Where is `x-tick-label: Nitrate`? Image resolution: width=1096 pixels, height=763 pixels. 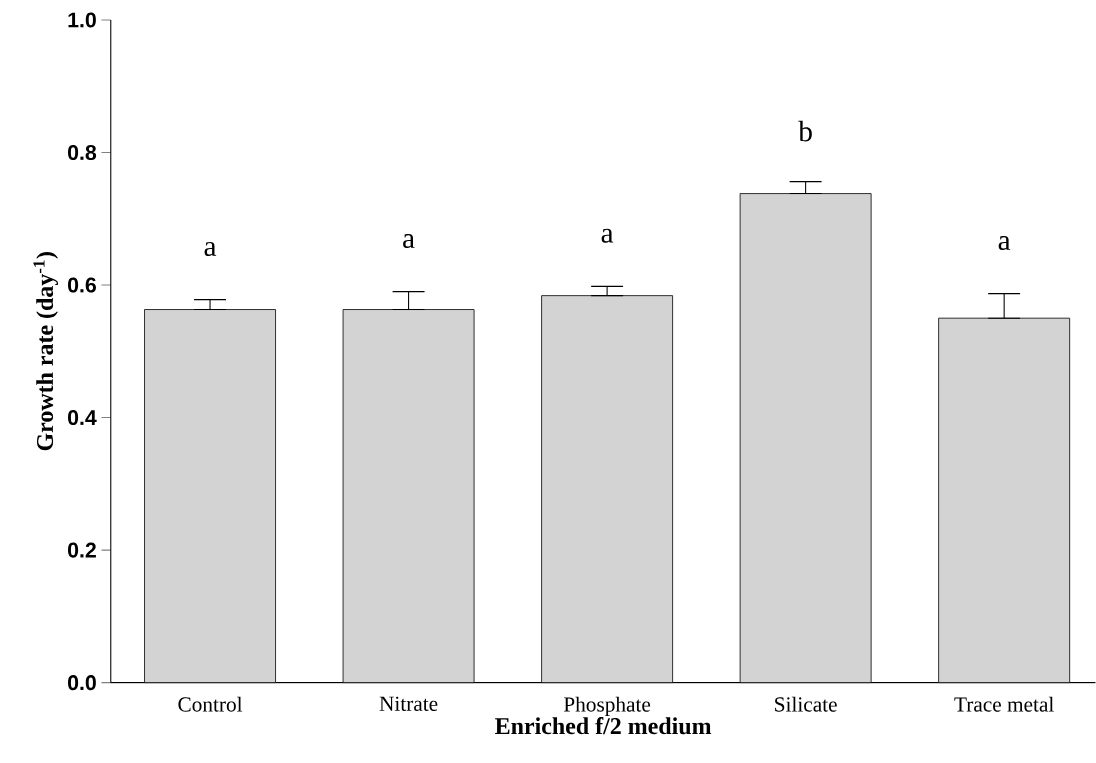 x-tick-label: Nitrate is located at coordinates (408, 703).